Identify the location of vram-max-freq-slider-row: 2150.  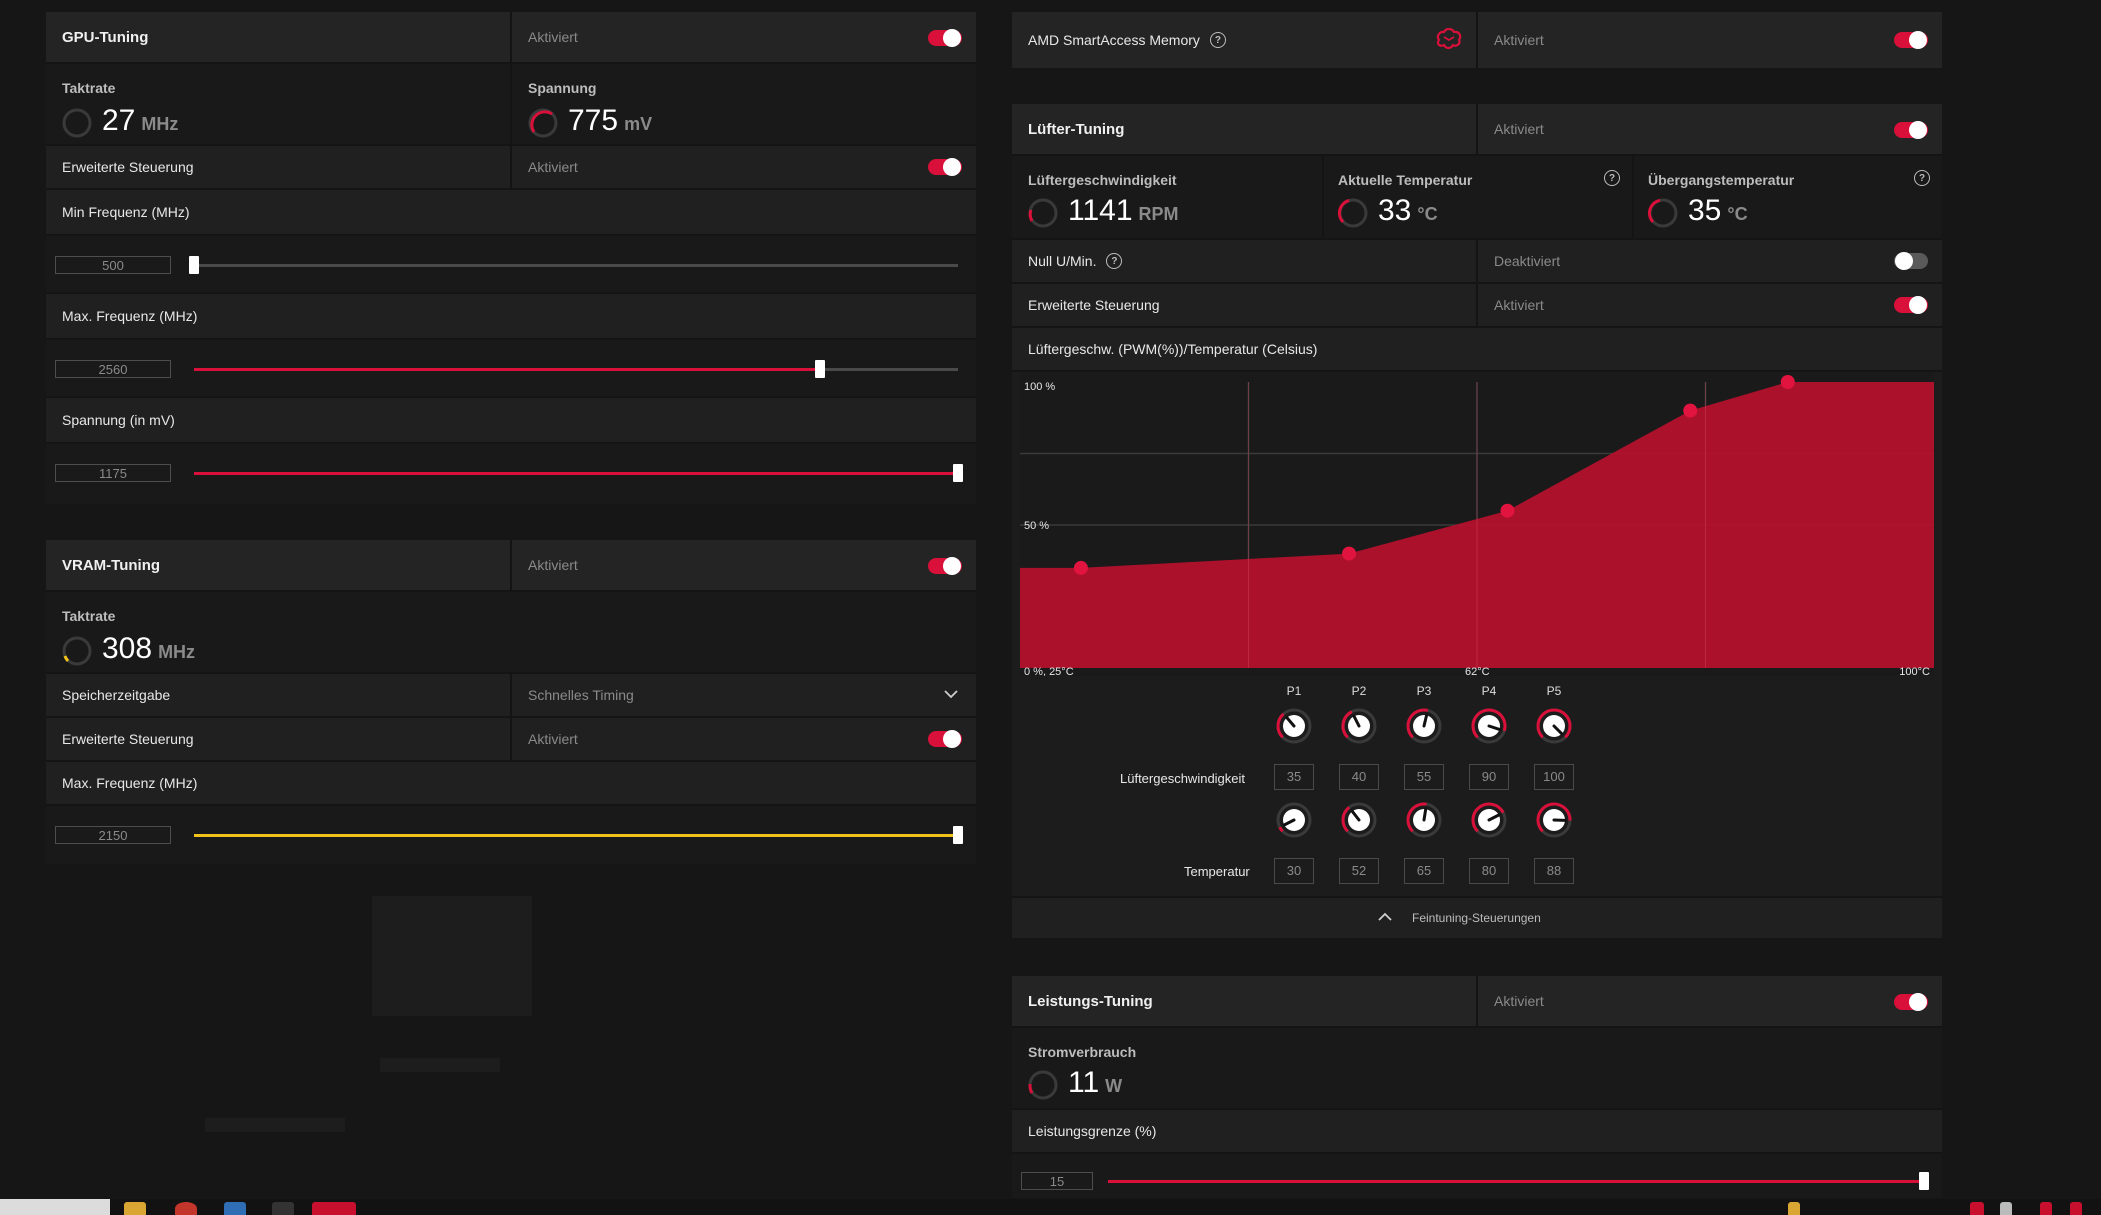
(511, 835).